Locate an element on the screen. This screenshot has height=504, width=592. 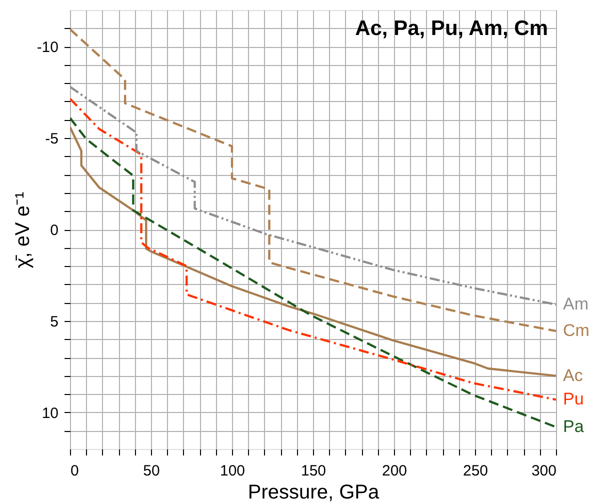
y-tick-label: 5 is located at coordinates (54, 321).